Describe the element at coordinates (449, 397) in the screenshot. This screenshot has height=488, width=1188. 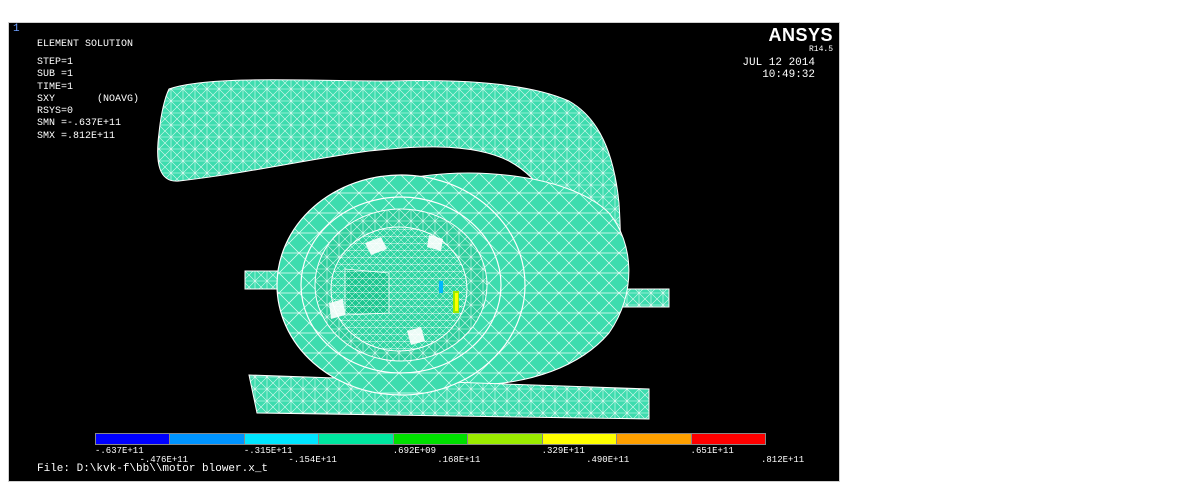
I see `base-plate` at that location.